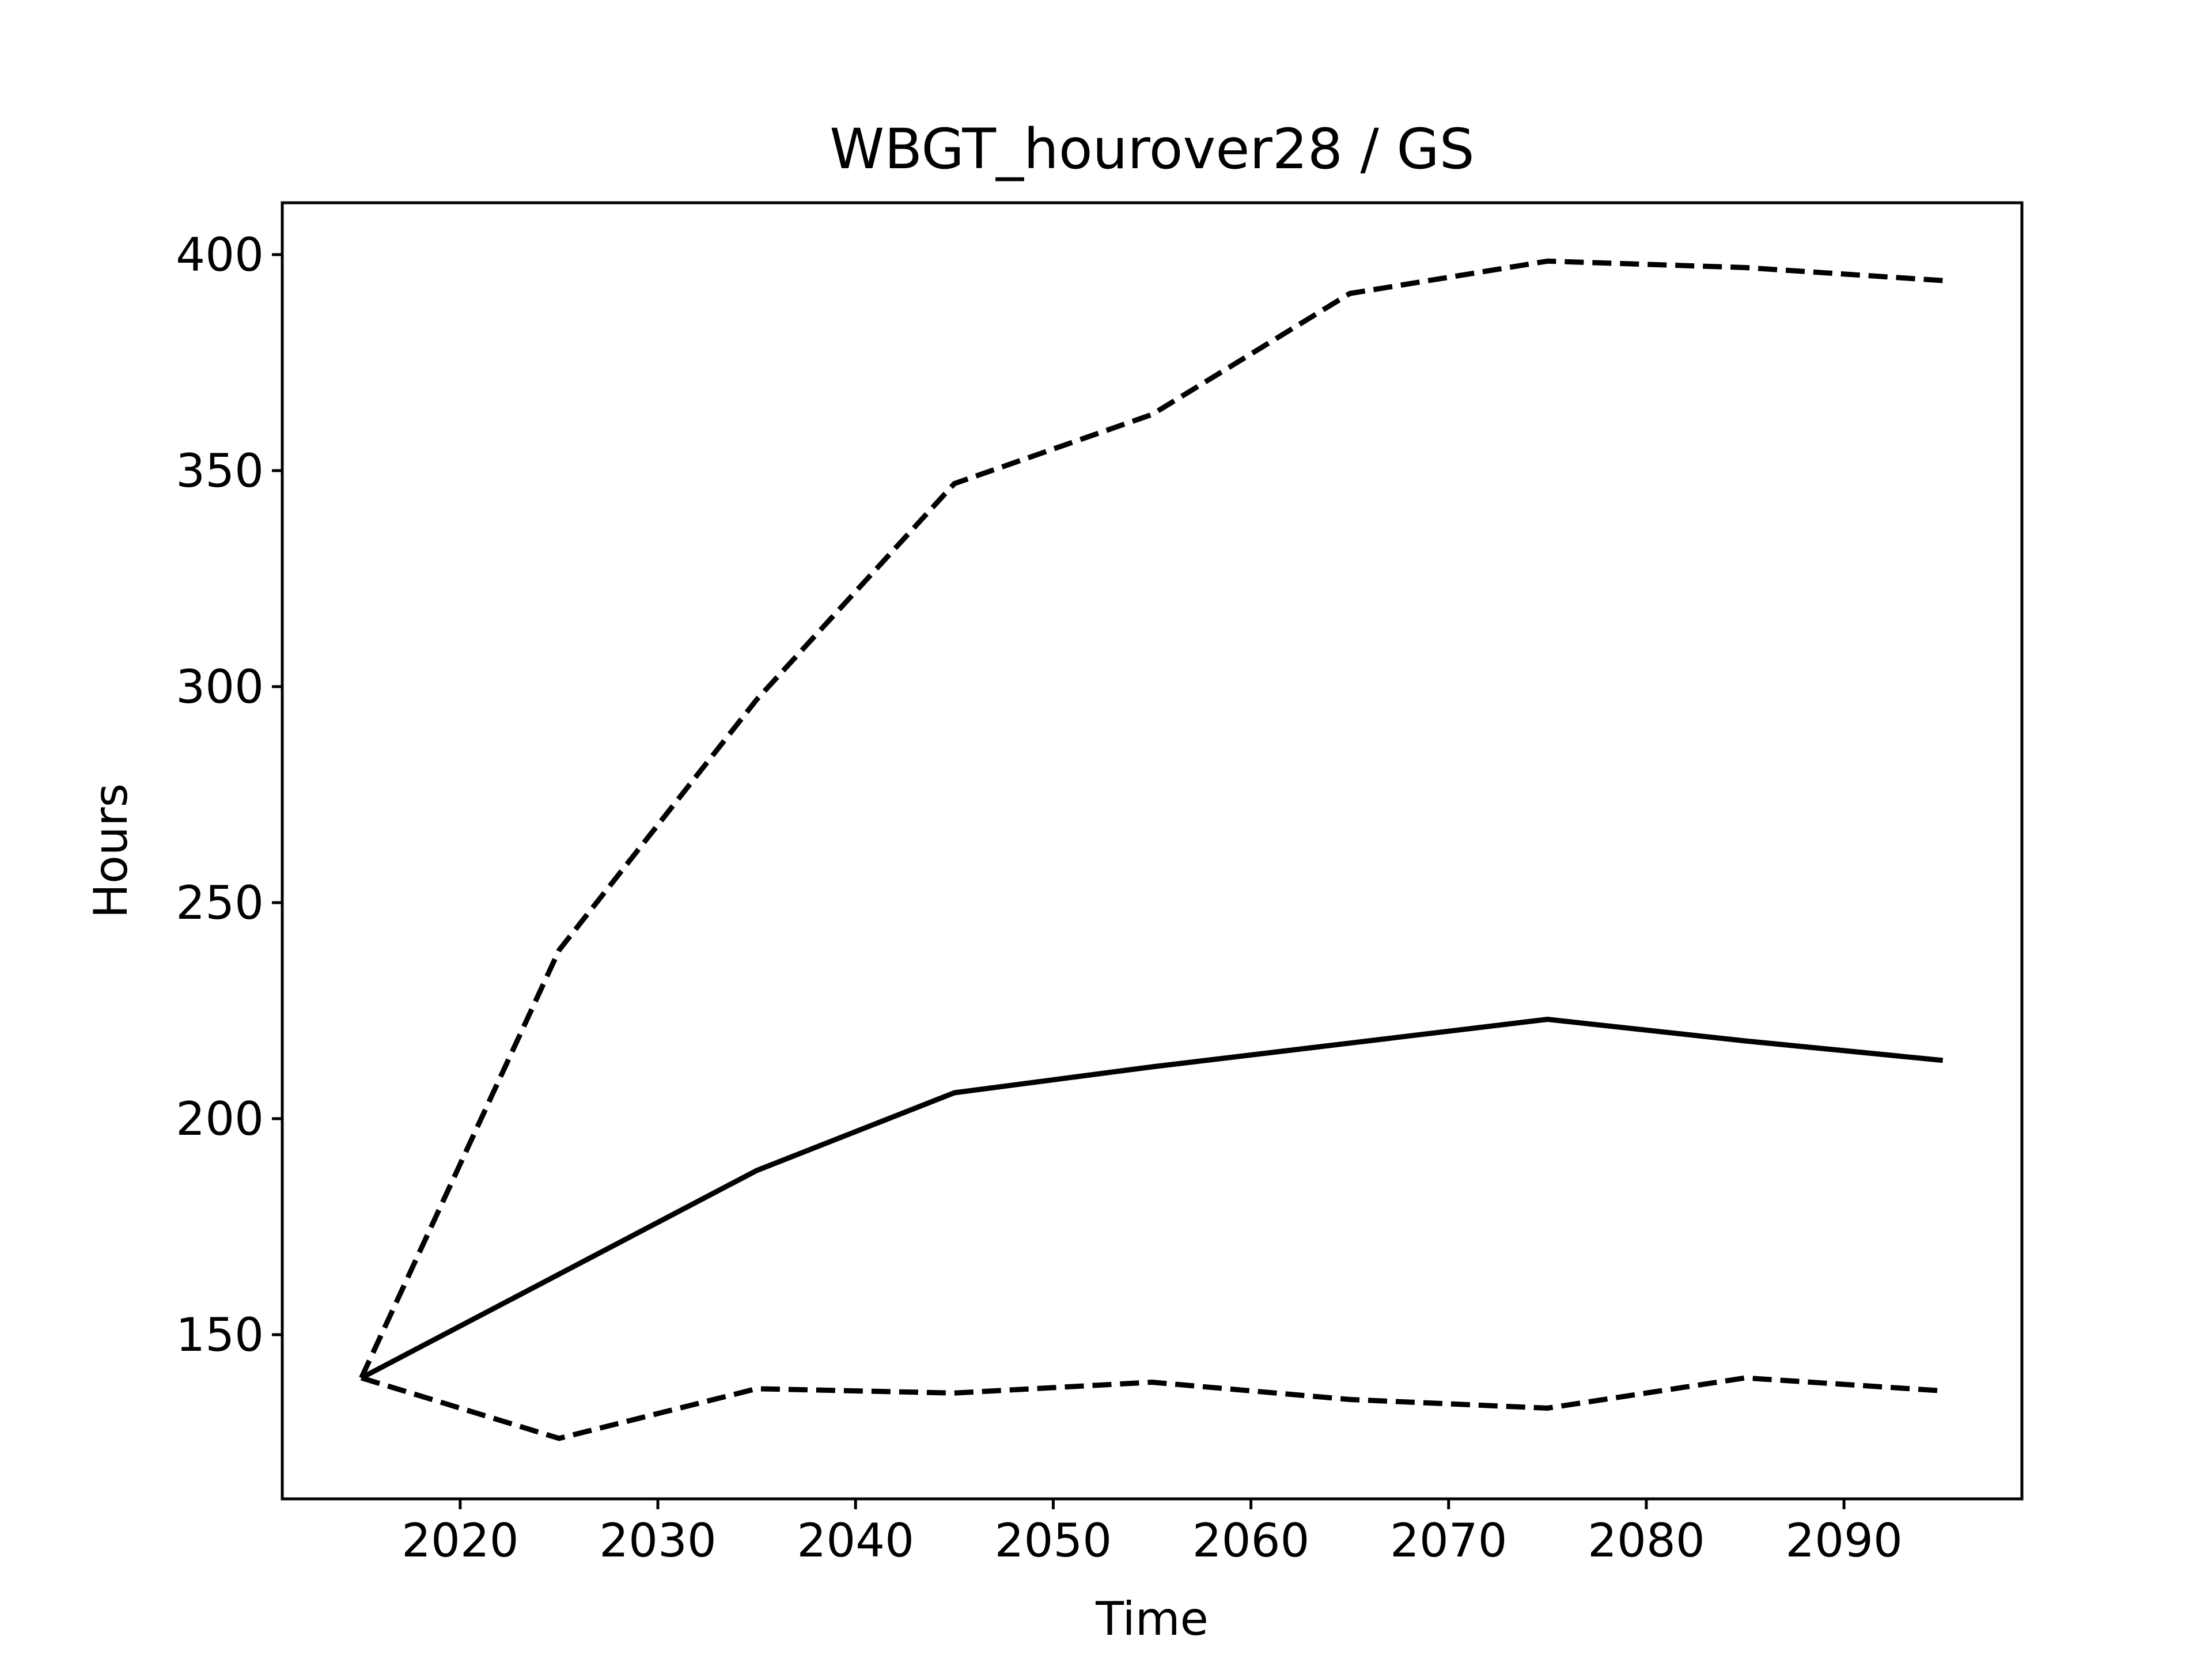 The width and height of the screenshot is (2212, 1659). I want to click on x-tick-label: 2060, so click(1251, 1540).